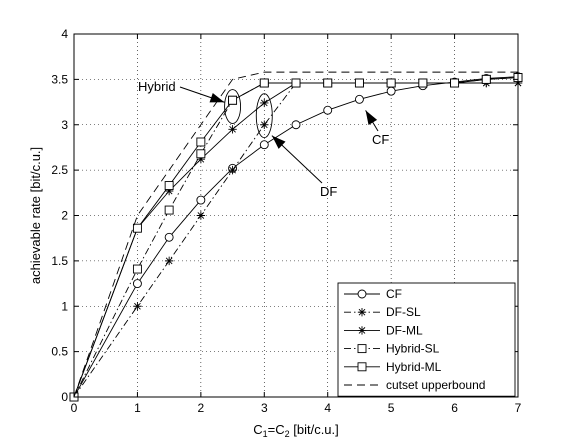 This screenshot has height=447, width=572. I want to click on legend-item: DF-SL, so click(382, 312).